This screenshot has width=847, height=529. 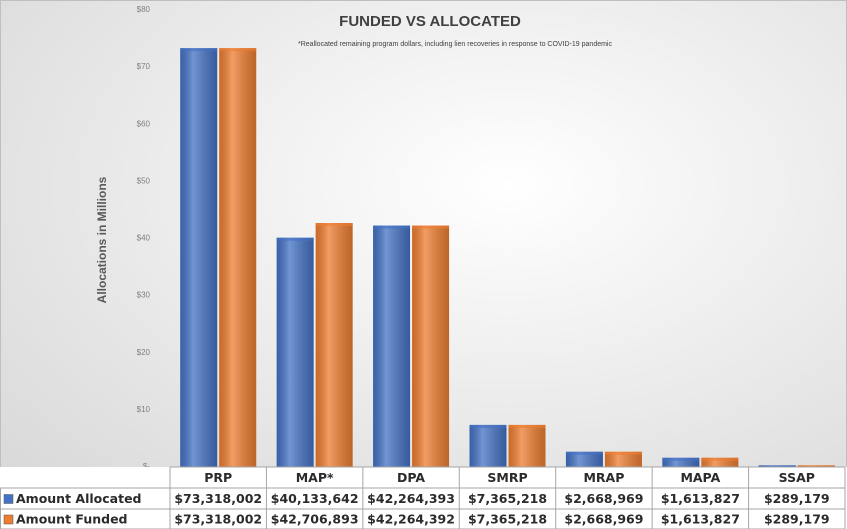 What do you see at coordinates (144, 123) in the screenshot?
I see `y-tick-label: $60` at bounding box center [144, 123].